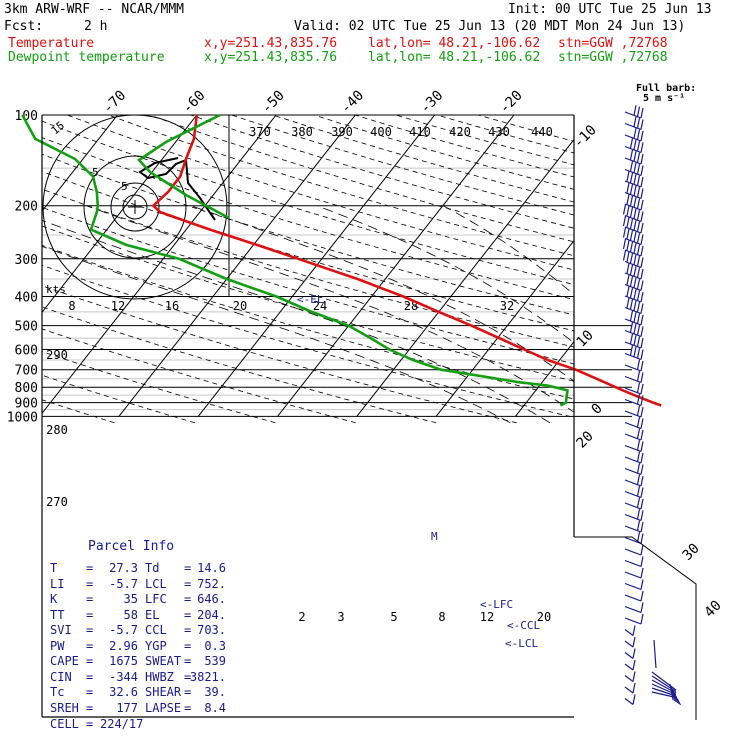 Image resolution: width=740 pixels, height=740 pixels. Describe the element at coordinates (523, 625) in the screenshot. I see `ccl-marker: <-CCL` at that location.